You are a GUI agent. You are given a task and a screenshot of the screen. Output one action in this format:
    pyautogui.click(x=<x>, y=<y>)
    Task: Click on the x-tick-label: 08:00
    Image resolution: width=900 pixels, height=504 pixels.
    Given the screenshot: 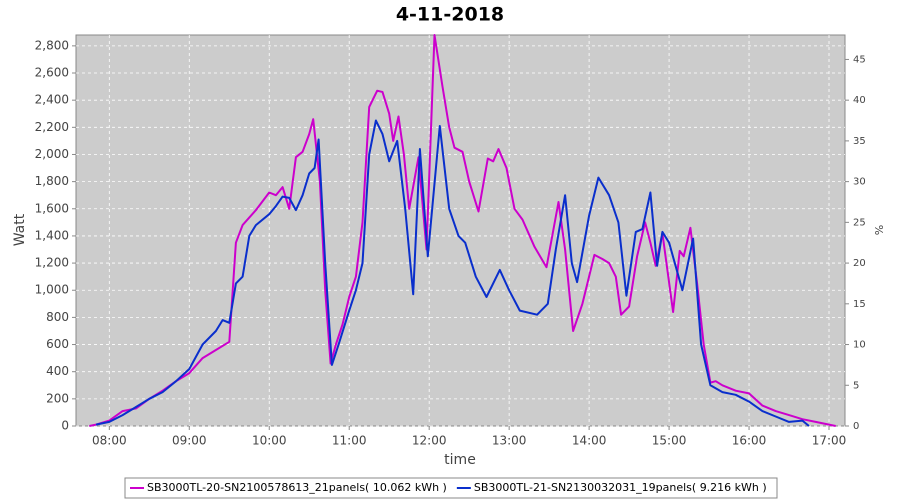 What is the action you would take?
    pyautogui.click(x=109, y=441)
    